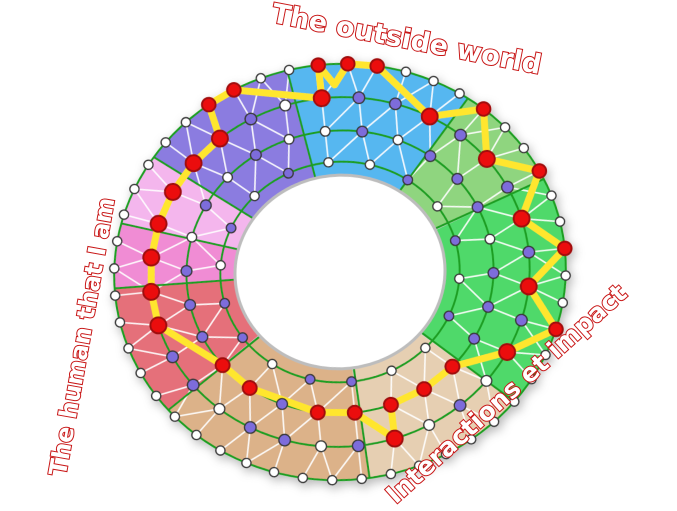  Describe the element at coordinates (446, 454) in the screenshot. I see `node-ring0-21-white` at that location.